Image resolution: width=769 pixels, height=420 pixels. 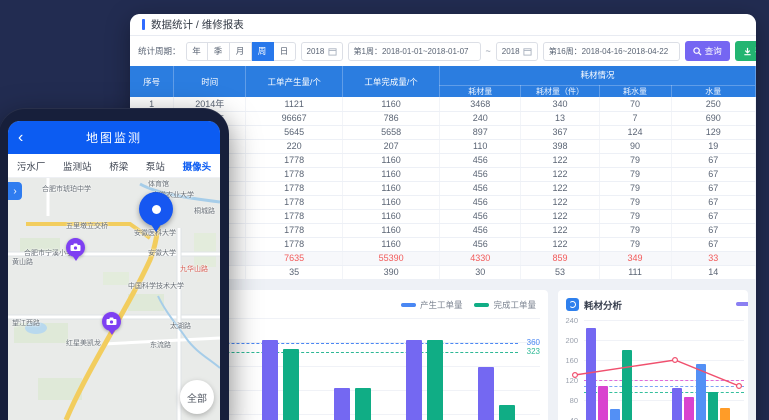 I want to click on location-dot, so click(x=156, y=209).